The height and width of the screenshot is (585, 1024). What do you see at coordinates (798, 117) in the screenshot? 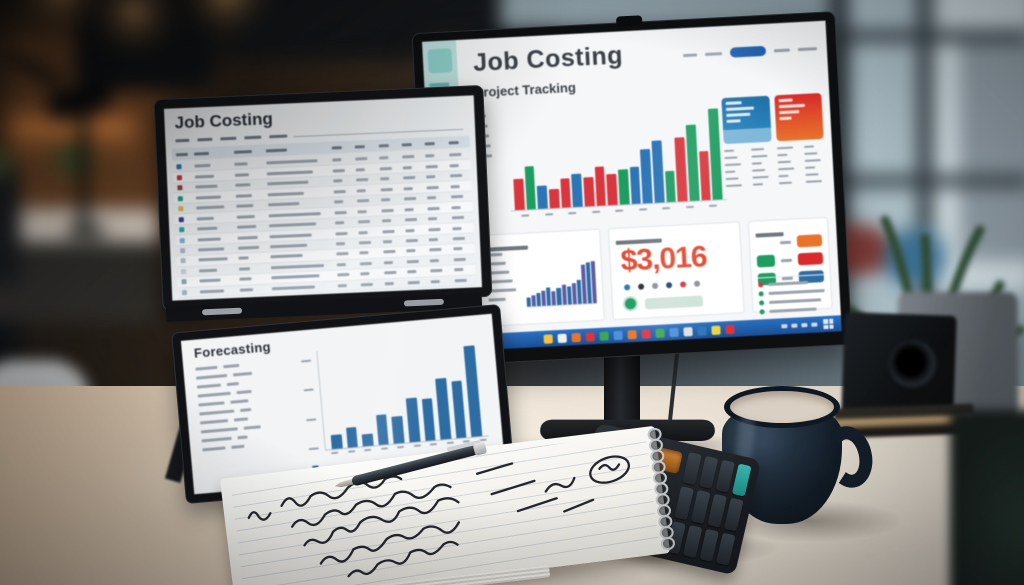
I see `summary-card-red` at bounding box center [798, 117].